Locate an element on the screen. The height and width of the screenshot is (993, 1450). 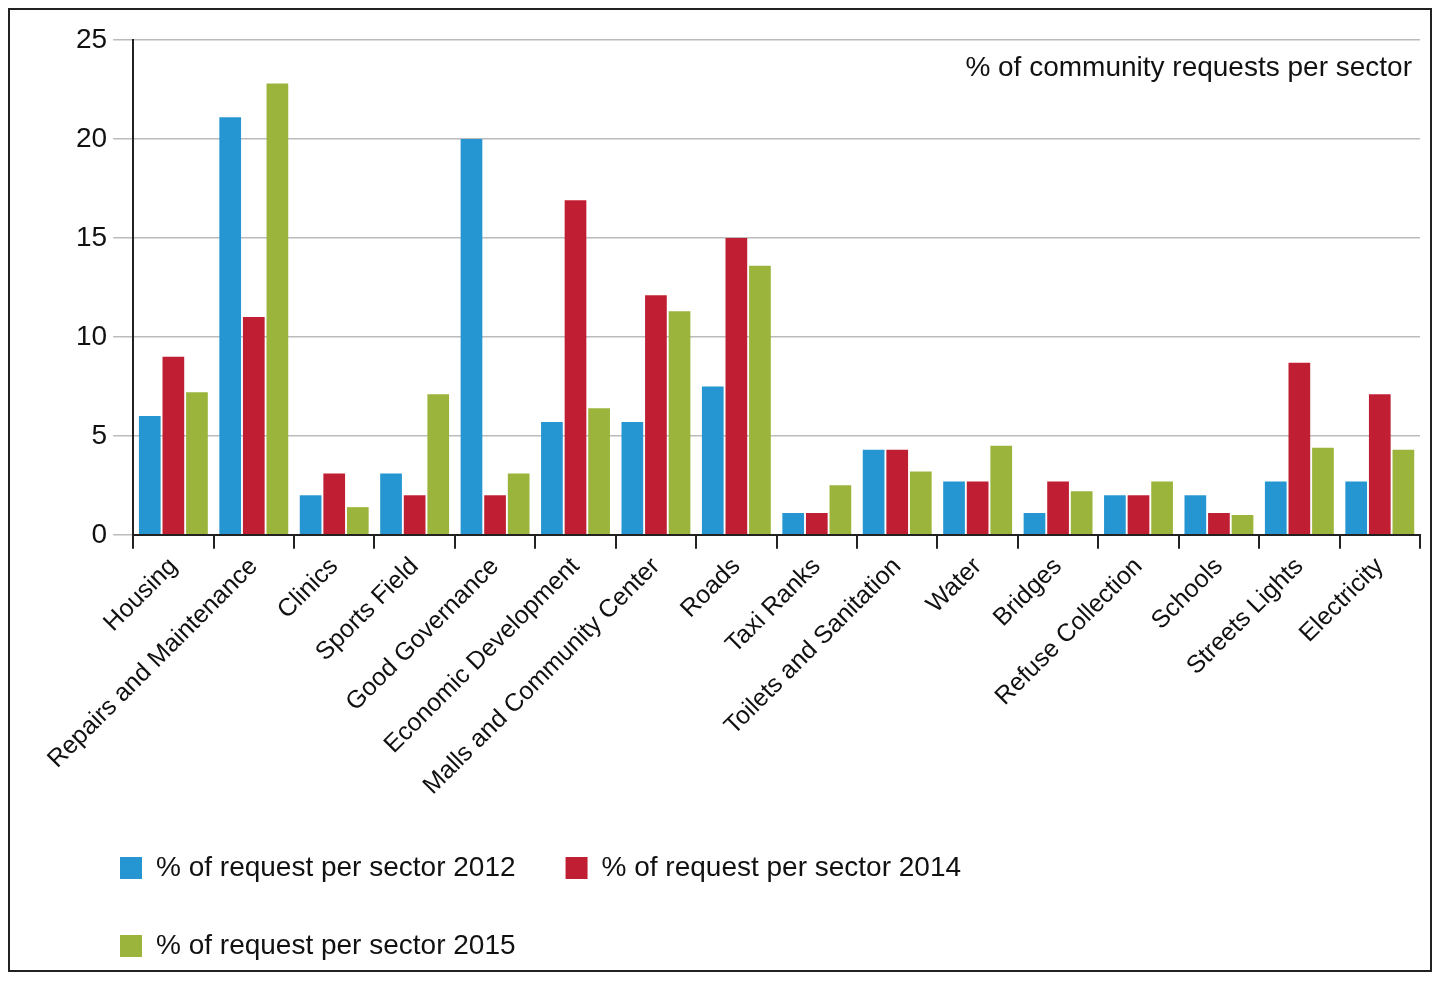
y-tick-label: 25 is located at coordinates (91, 38).